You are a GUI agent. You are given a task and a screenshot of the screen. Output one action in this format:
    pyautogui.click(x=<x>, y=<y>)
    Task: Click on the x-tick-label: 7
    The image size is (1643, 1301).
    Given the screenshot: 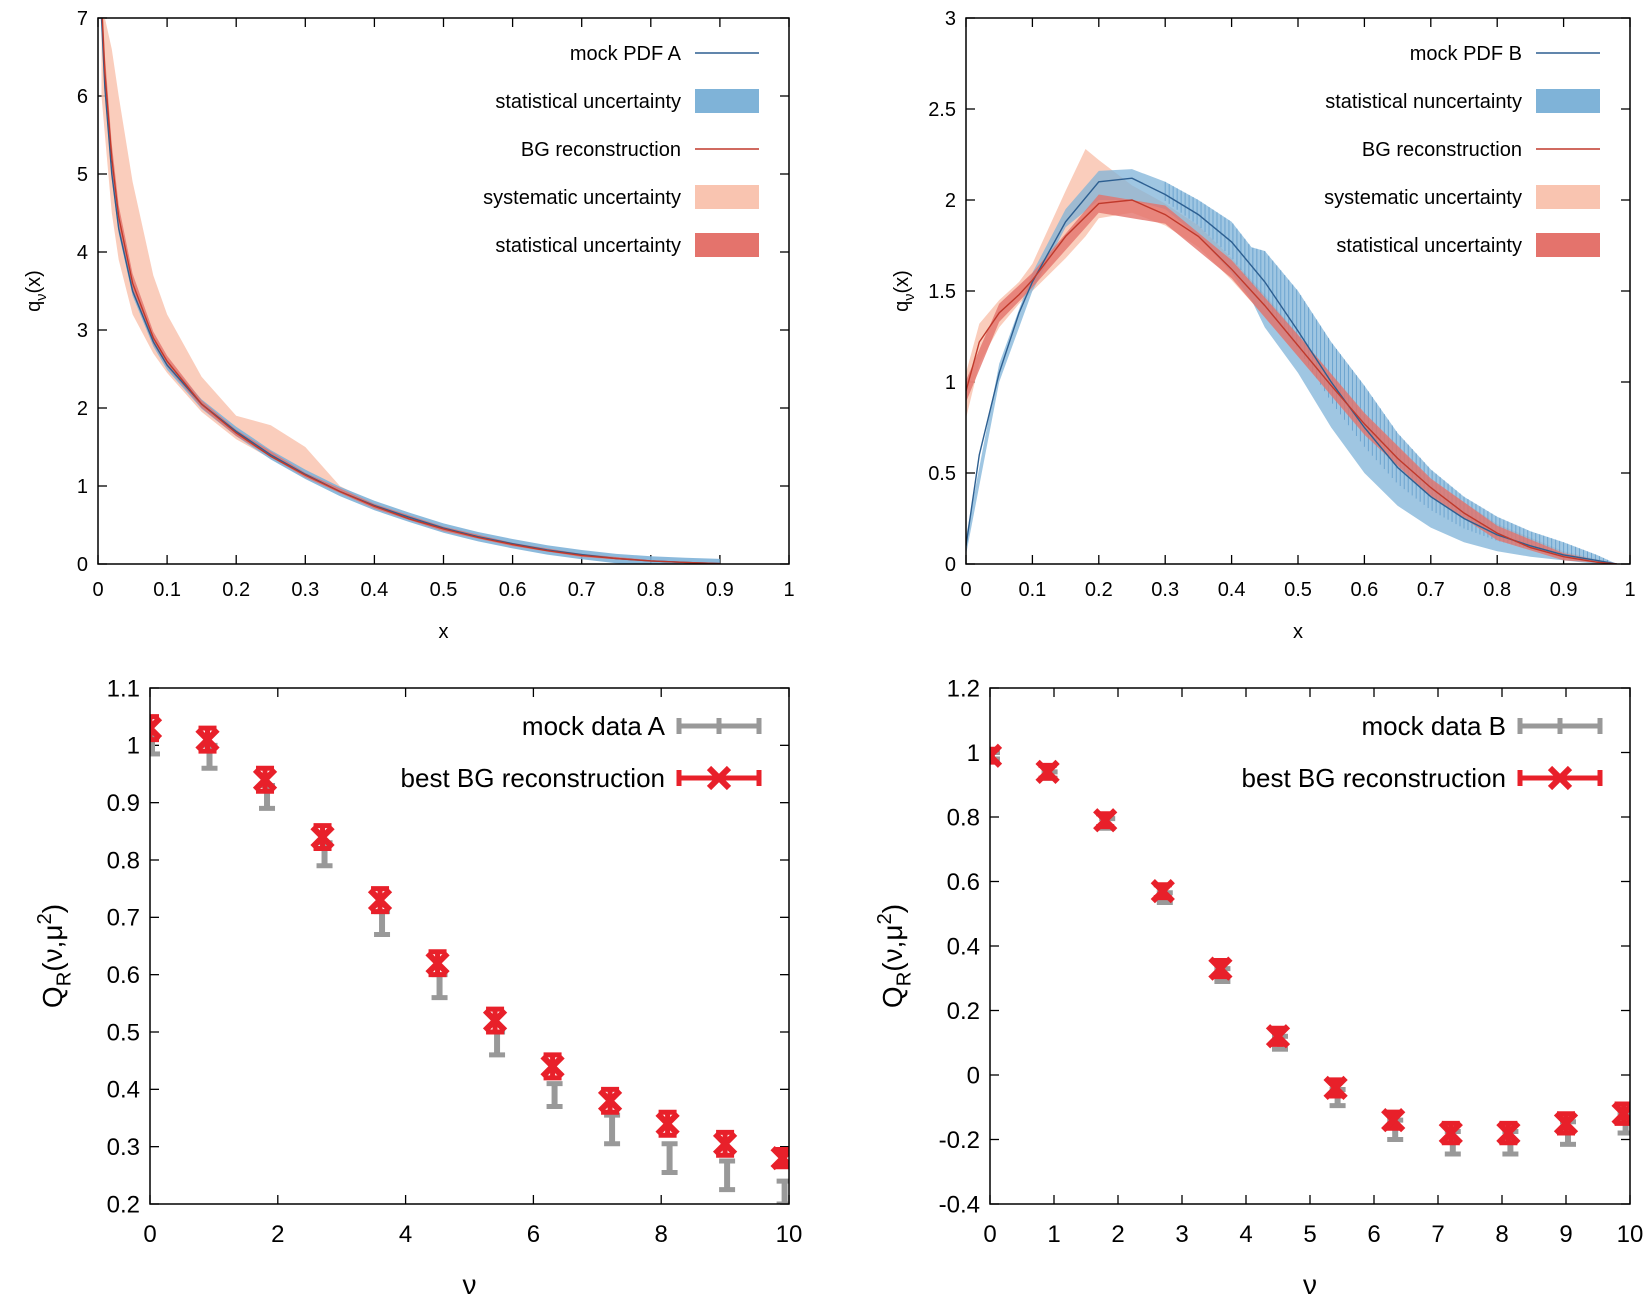 What is the action you would take?
    pyautogui.click(x=1437, y=1234)
    